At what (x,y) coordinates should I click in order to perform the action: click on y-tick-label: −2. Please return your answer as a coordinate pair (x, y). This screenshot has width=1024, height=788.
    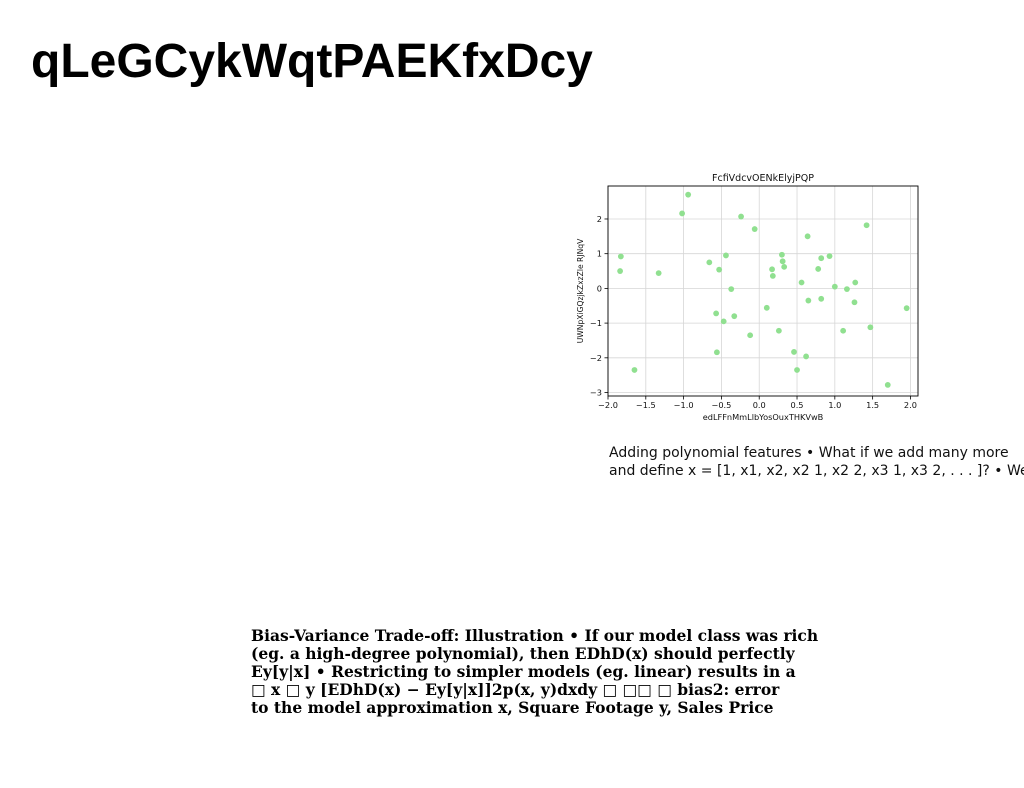
    Looking at the image, I should click on (596, 358).